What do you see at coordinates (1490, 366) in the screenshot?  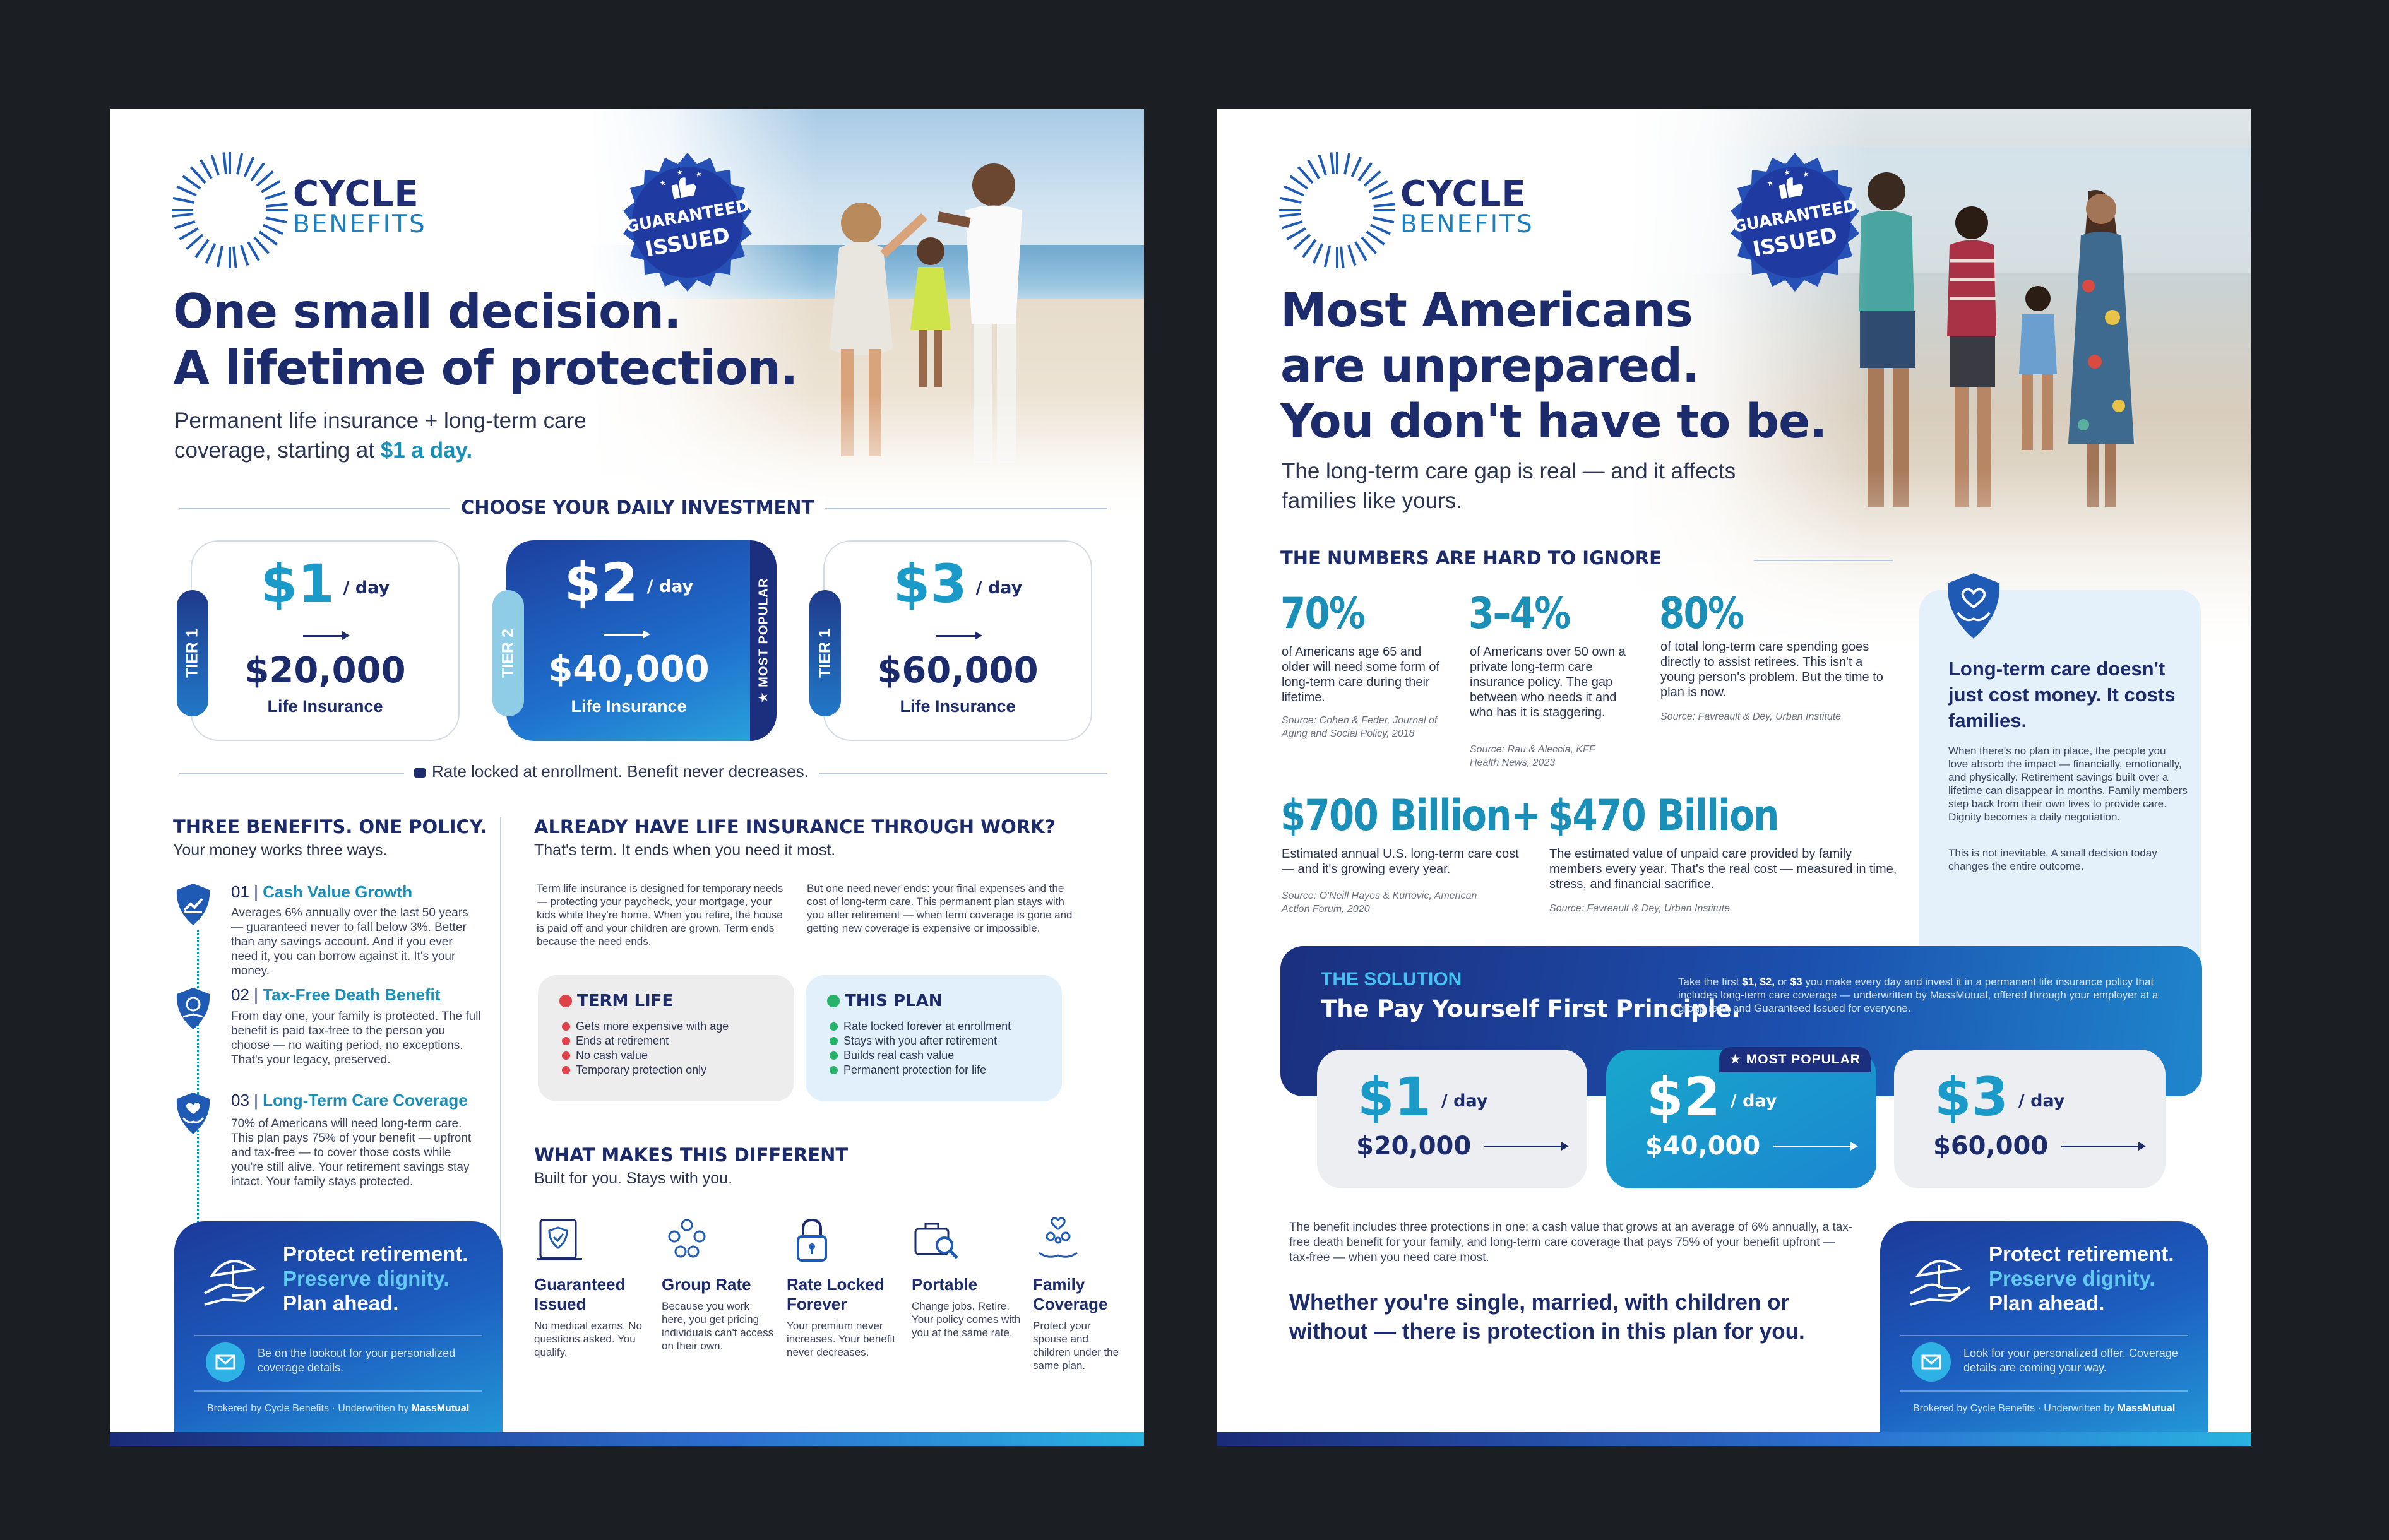 I see `headline-line-2: are unprepared.` at bounding box center [1490, 366].